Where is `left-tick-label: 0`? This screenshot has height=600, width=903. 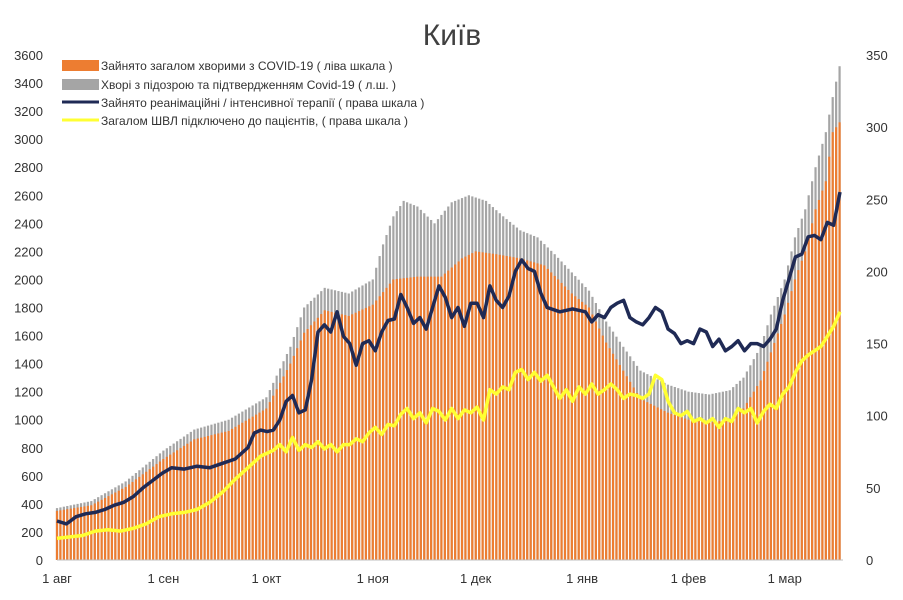
left-tick-label: 0 is located at coordinates (39, 560).